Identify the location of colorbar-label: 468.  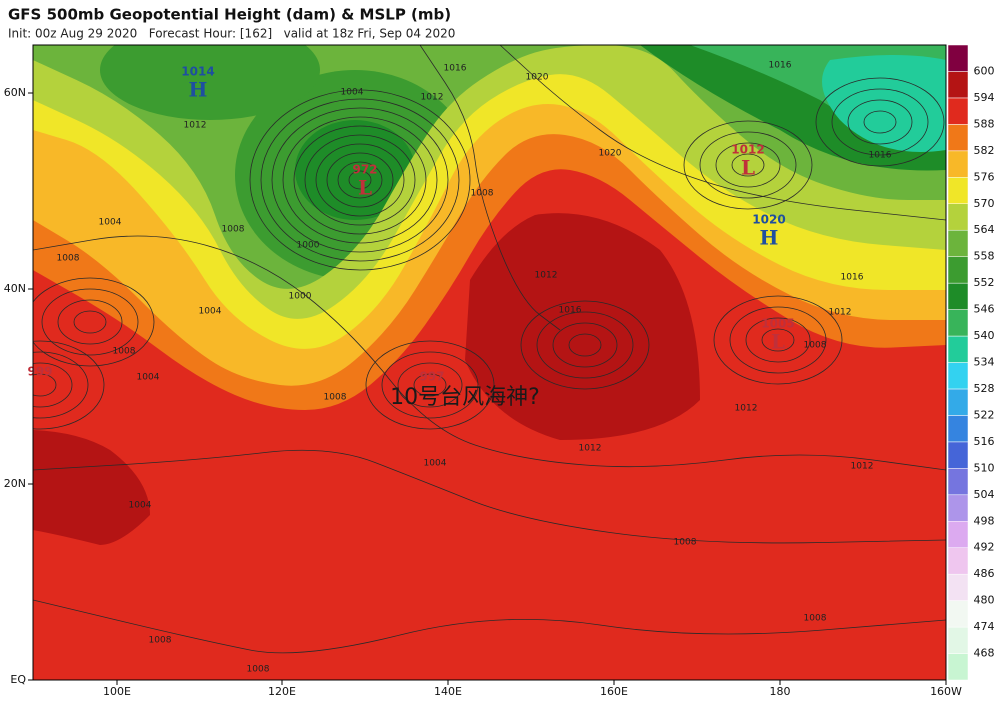
(984, 653).